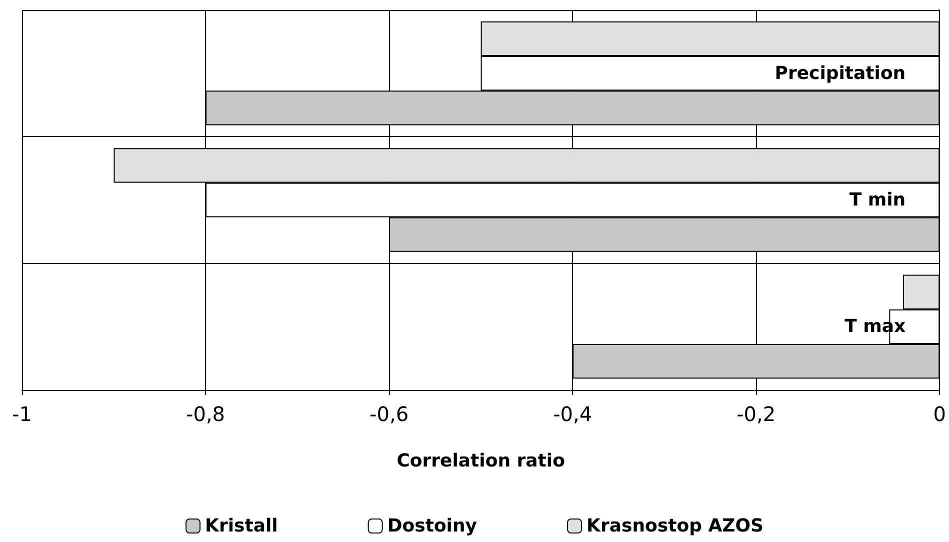 The width and height of the screenshot is (949, 542). I want to click on legend-label: Krasnostop AZOS, so click(675, 526).